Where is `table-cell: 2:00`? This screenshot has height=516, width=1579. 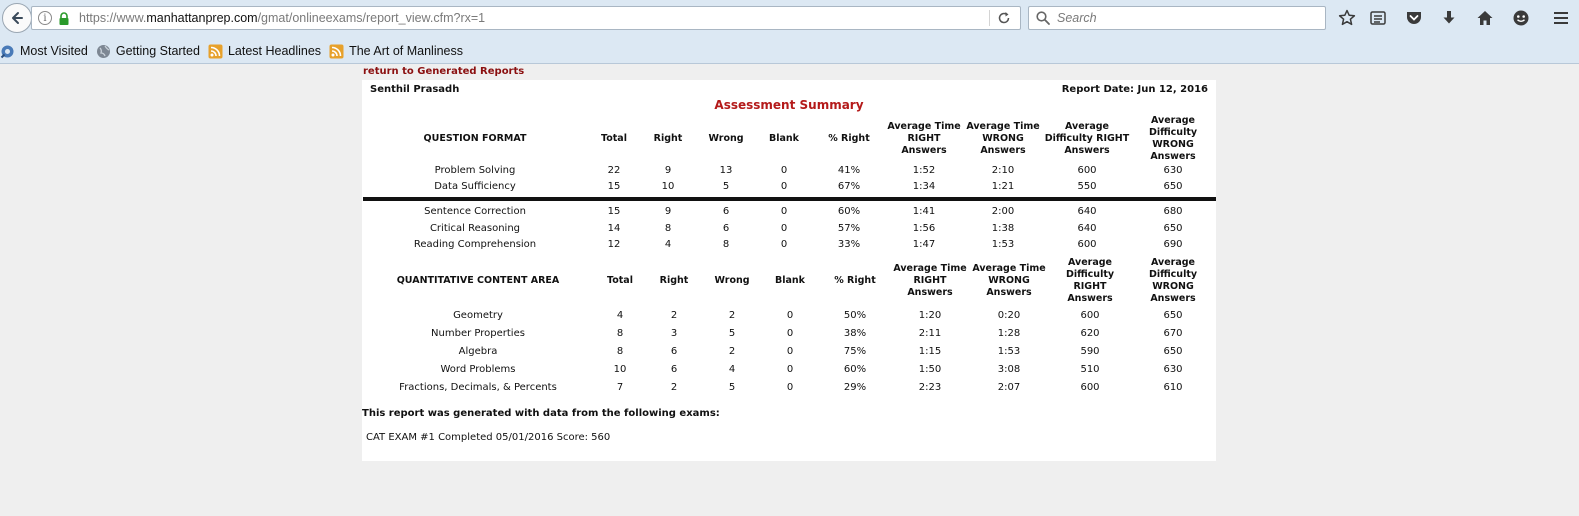 table-cell: 2:00 is located at coordinates (1003, 211).